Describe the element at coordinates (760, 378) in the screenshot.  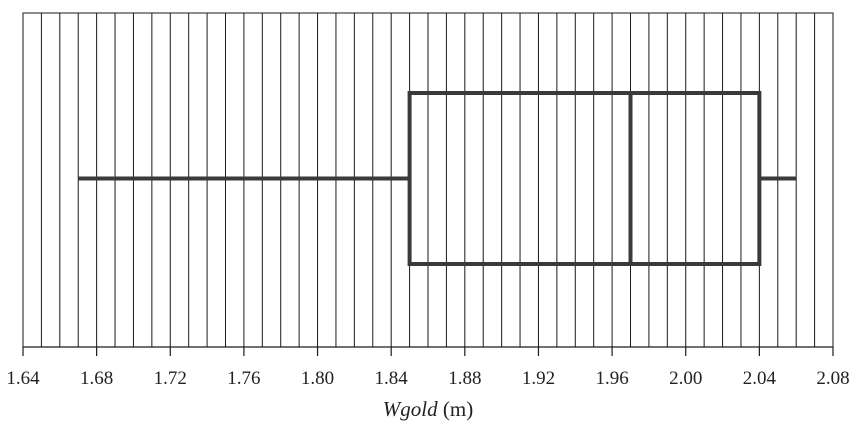
I see `x-tick-label: 2.04` at that location.